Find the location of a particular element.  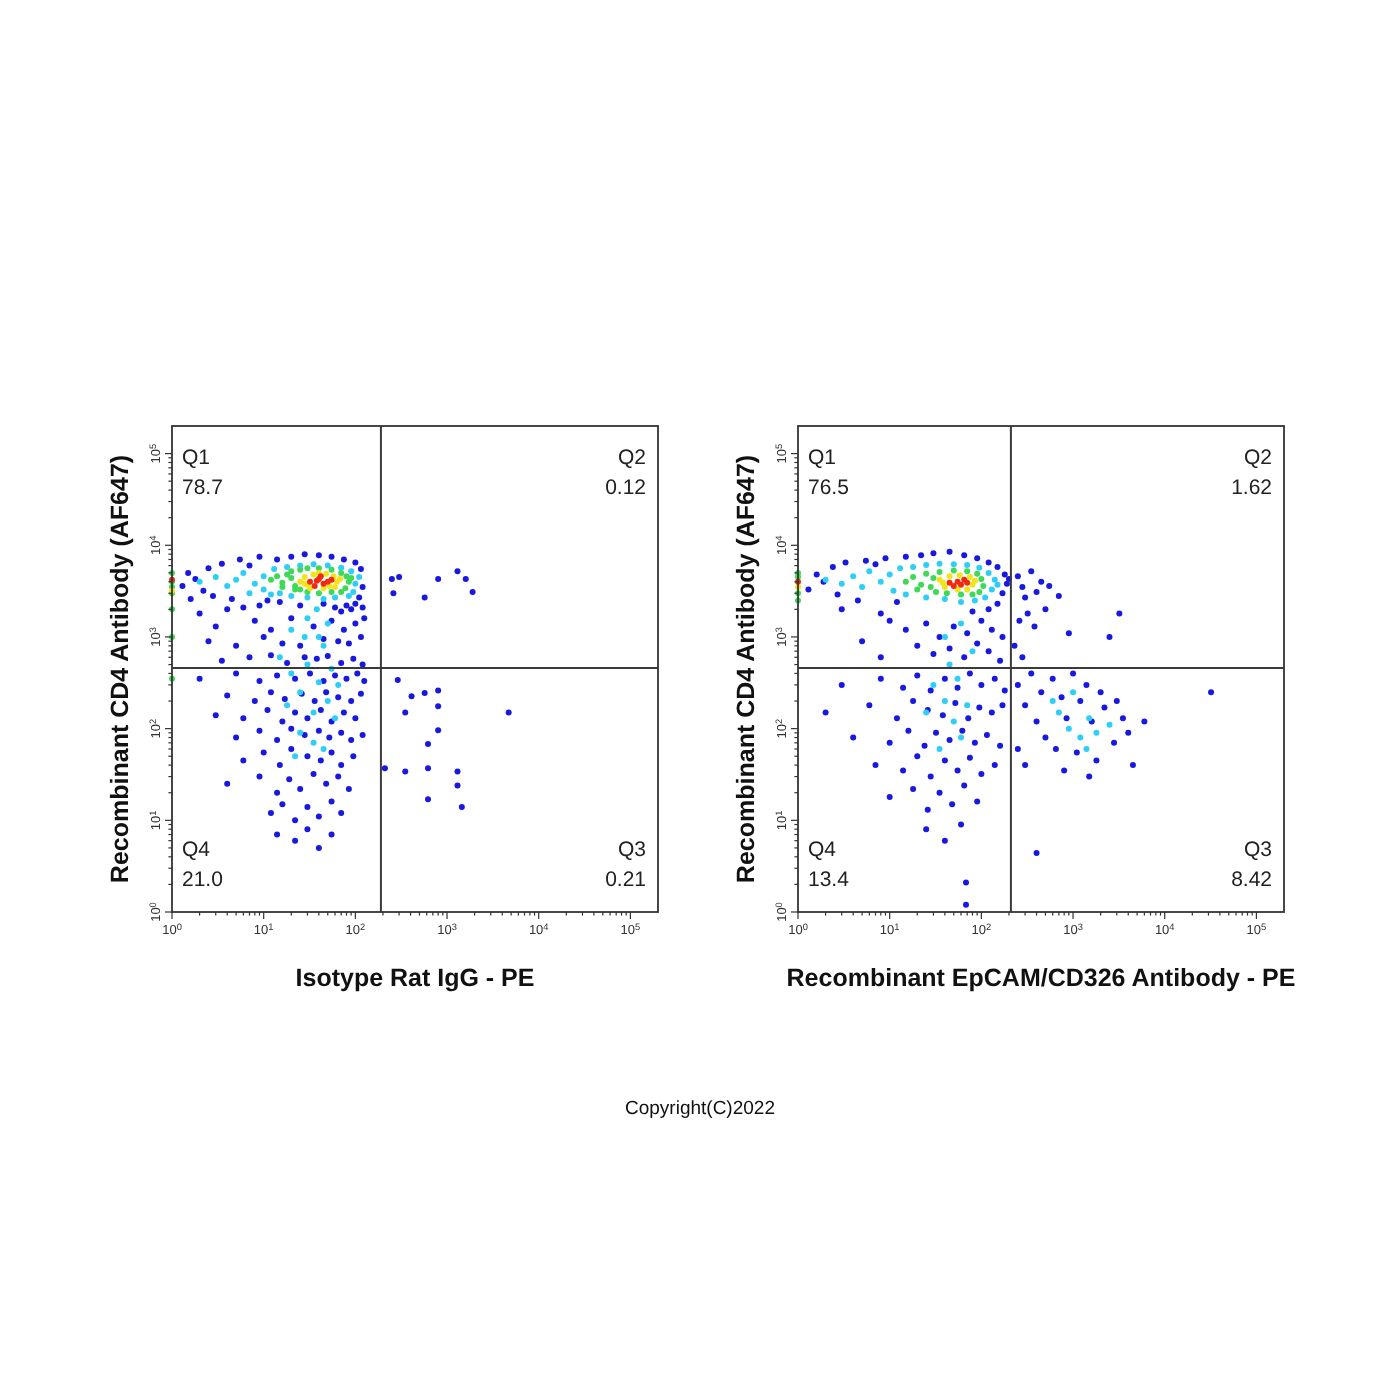

annotation: 8.42 is located at coordinates (1252, 880).